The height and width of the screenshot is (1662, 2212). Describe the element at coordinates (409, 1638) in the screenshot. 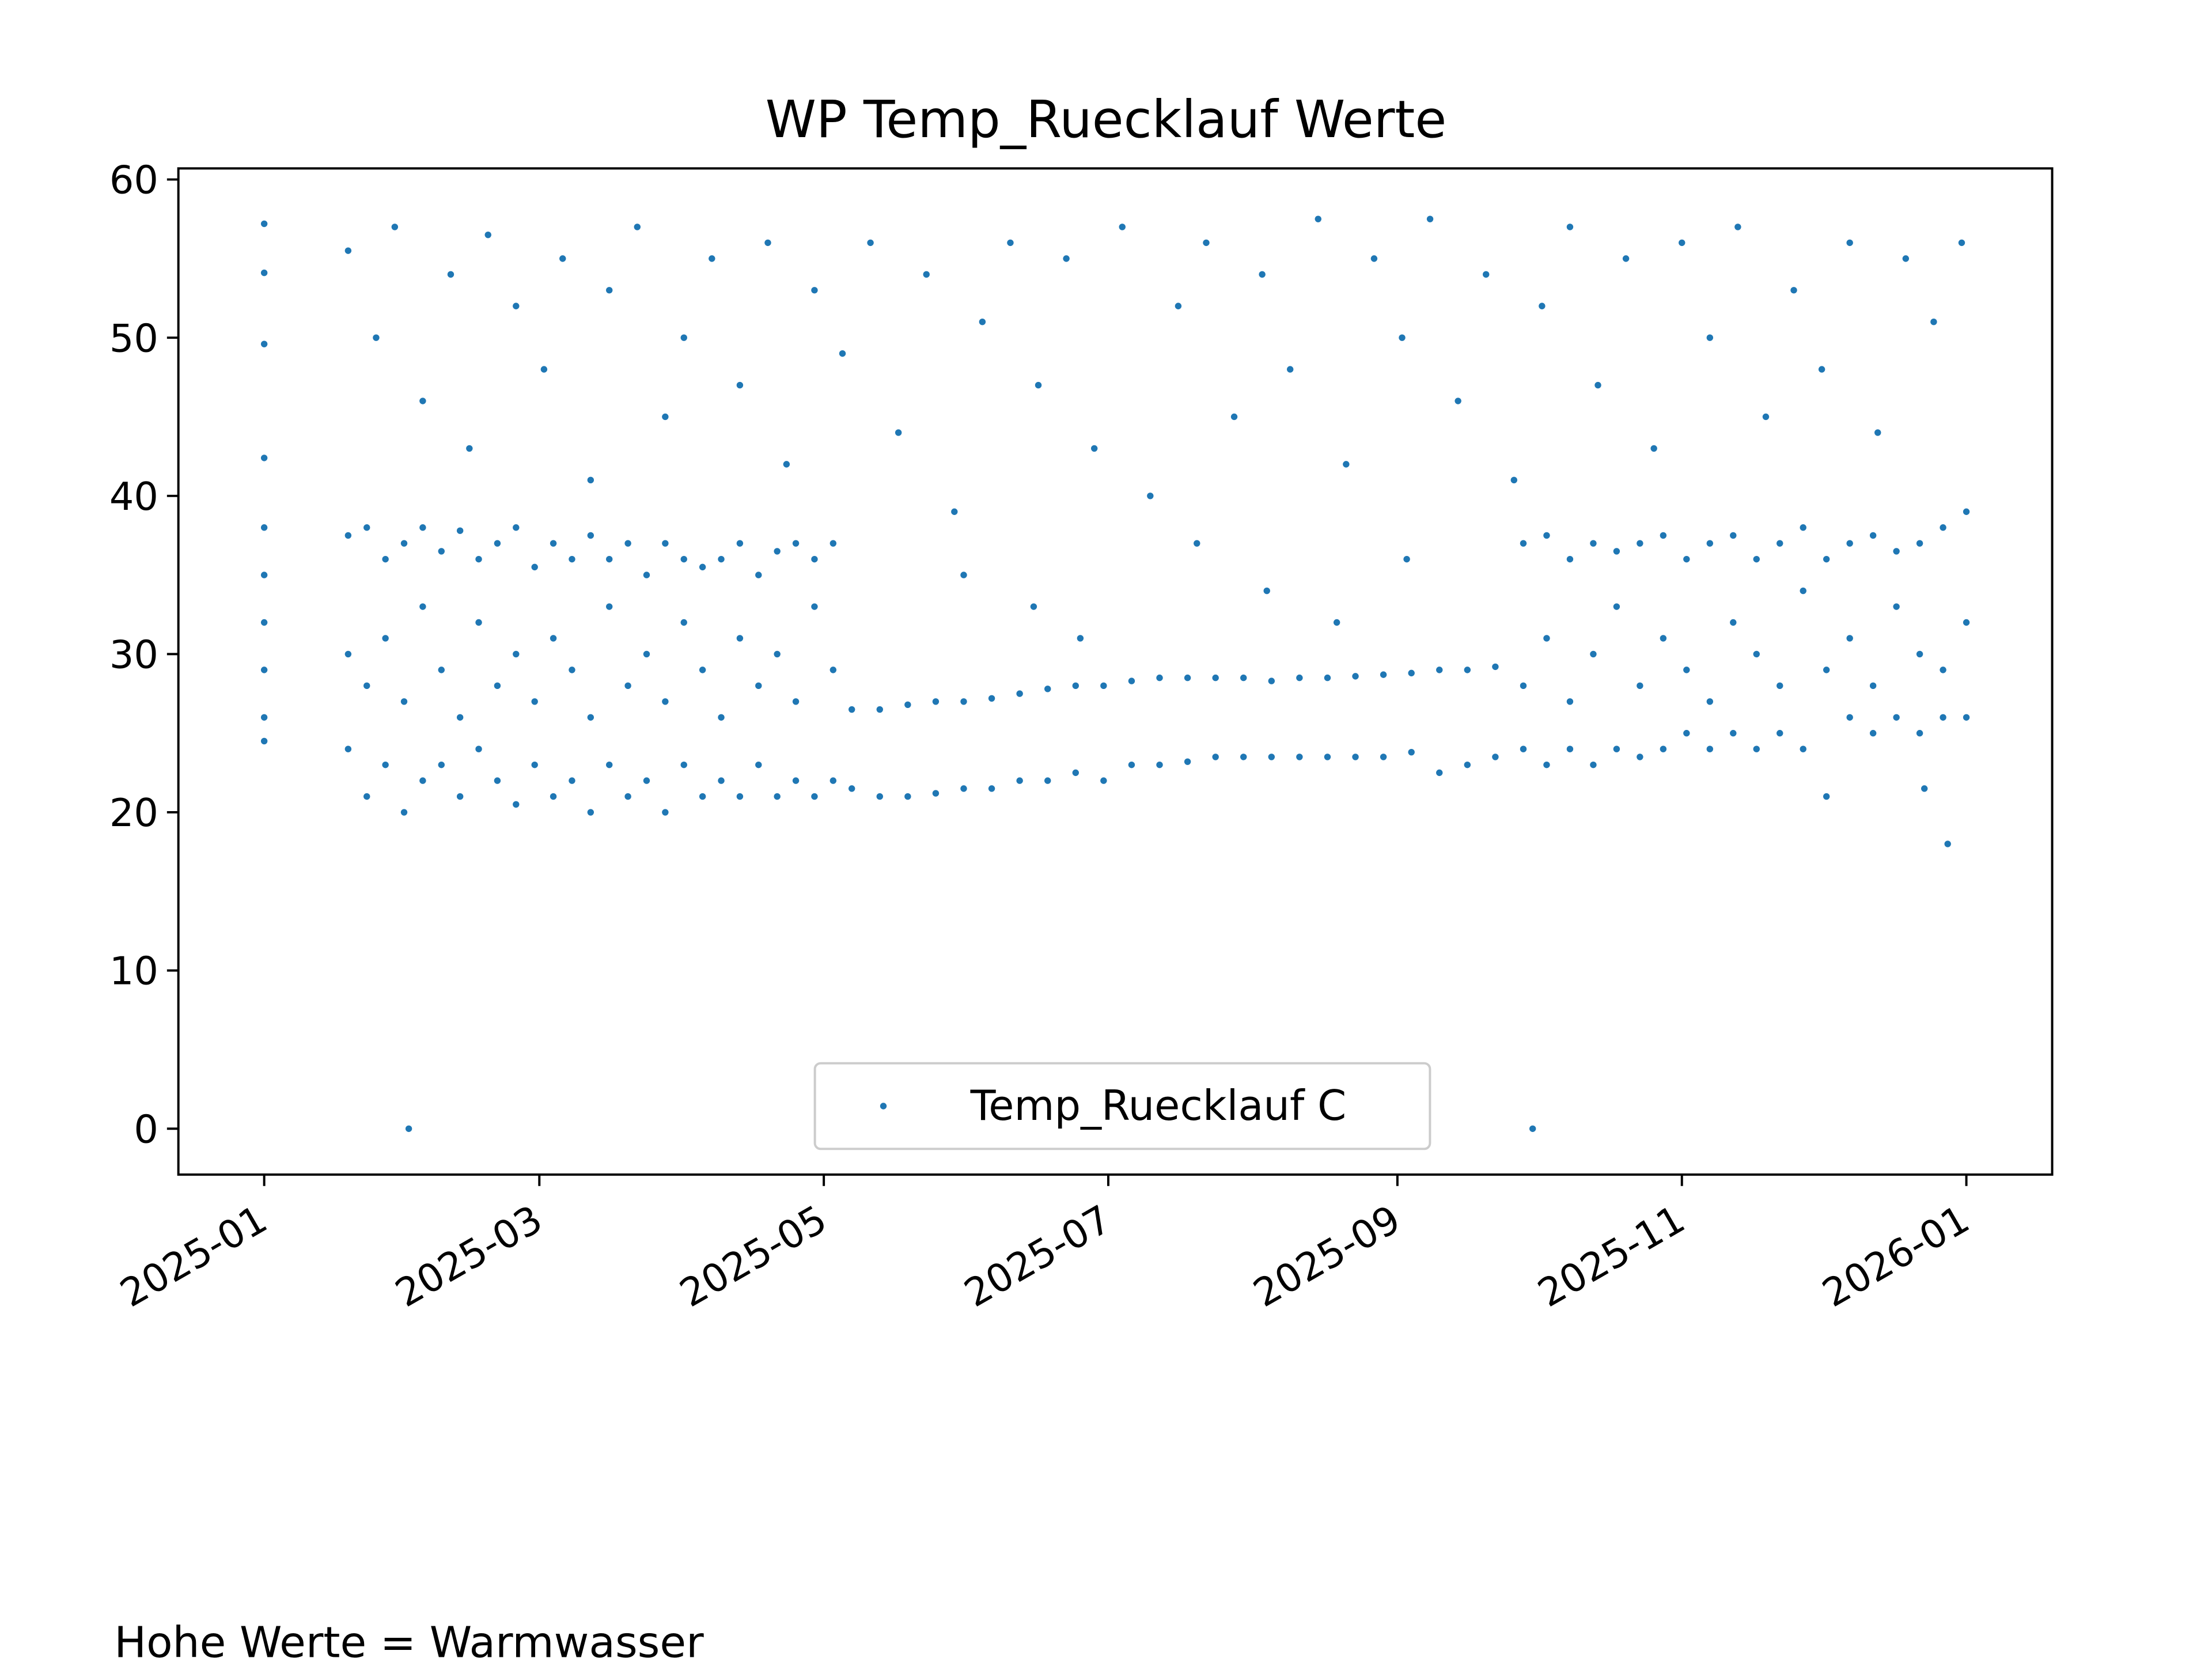

I see `annotation: Hohe Werte = Warmwasser` at that location.